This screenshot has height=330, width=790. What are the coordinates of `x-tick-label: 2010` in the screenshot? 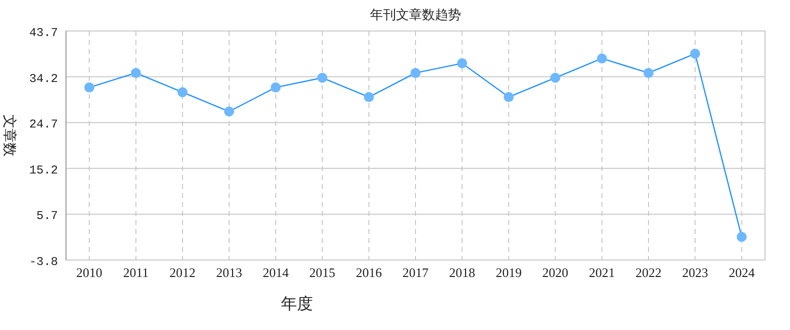 It's located at (89, 272).